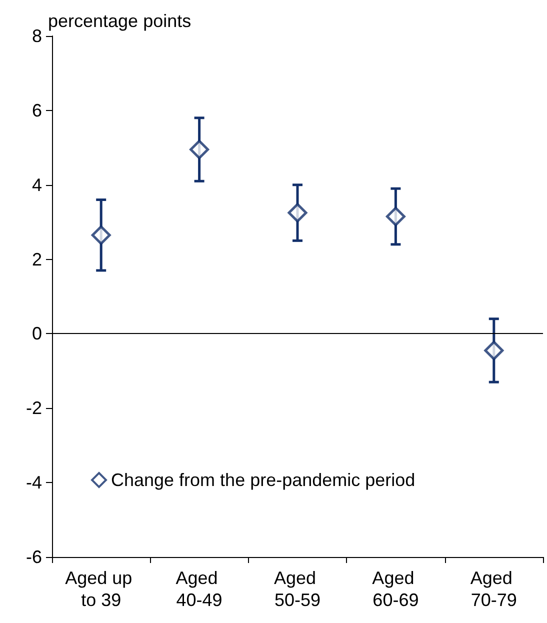 Image resolution: width=547 pixels, height=623 pixels. What do you see at coordinates (298, 589) in the screenshot?
I see `x-tick-label: Aged 50-59` at bounding box center [298, 589].